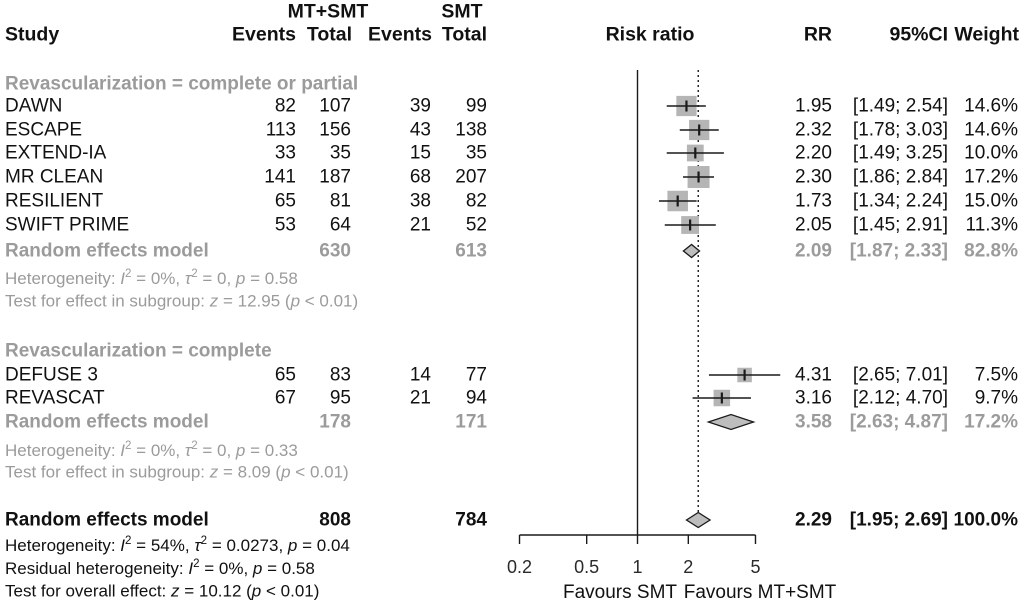  Describe the element at coordinates (462, 11) in the screenshot. I see `col-header-smt: SMT` at that location.